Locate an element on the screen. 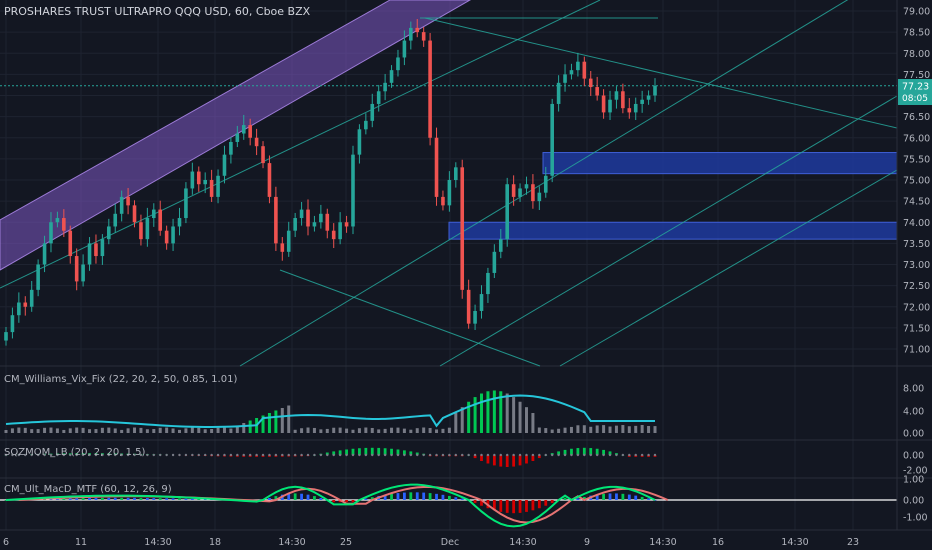 The width and height of the screenshot is (932, 550). time-tick-label-7: 14:30 is located at coordinates (522, 542).